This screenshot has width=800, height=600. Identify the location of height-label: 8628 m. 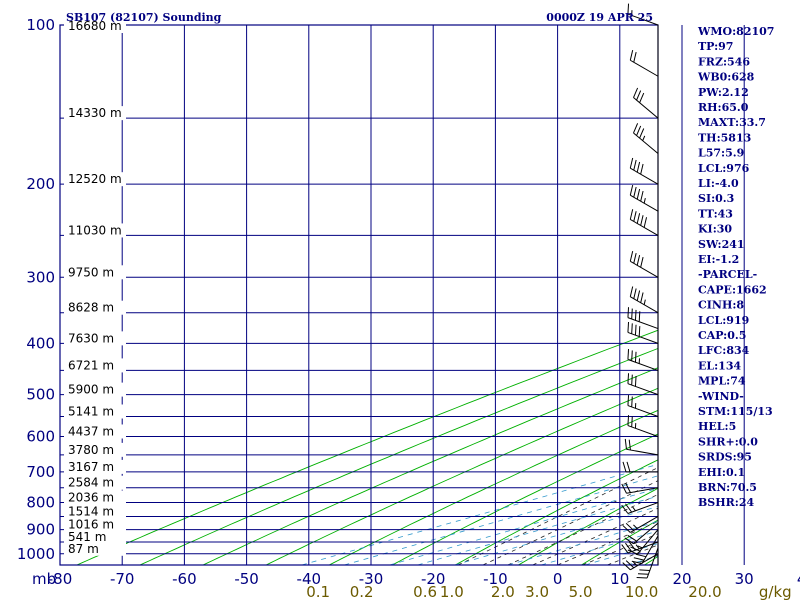
(91, 308).